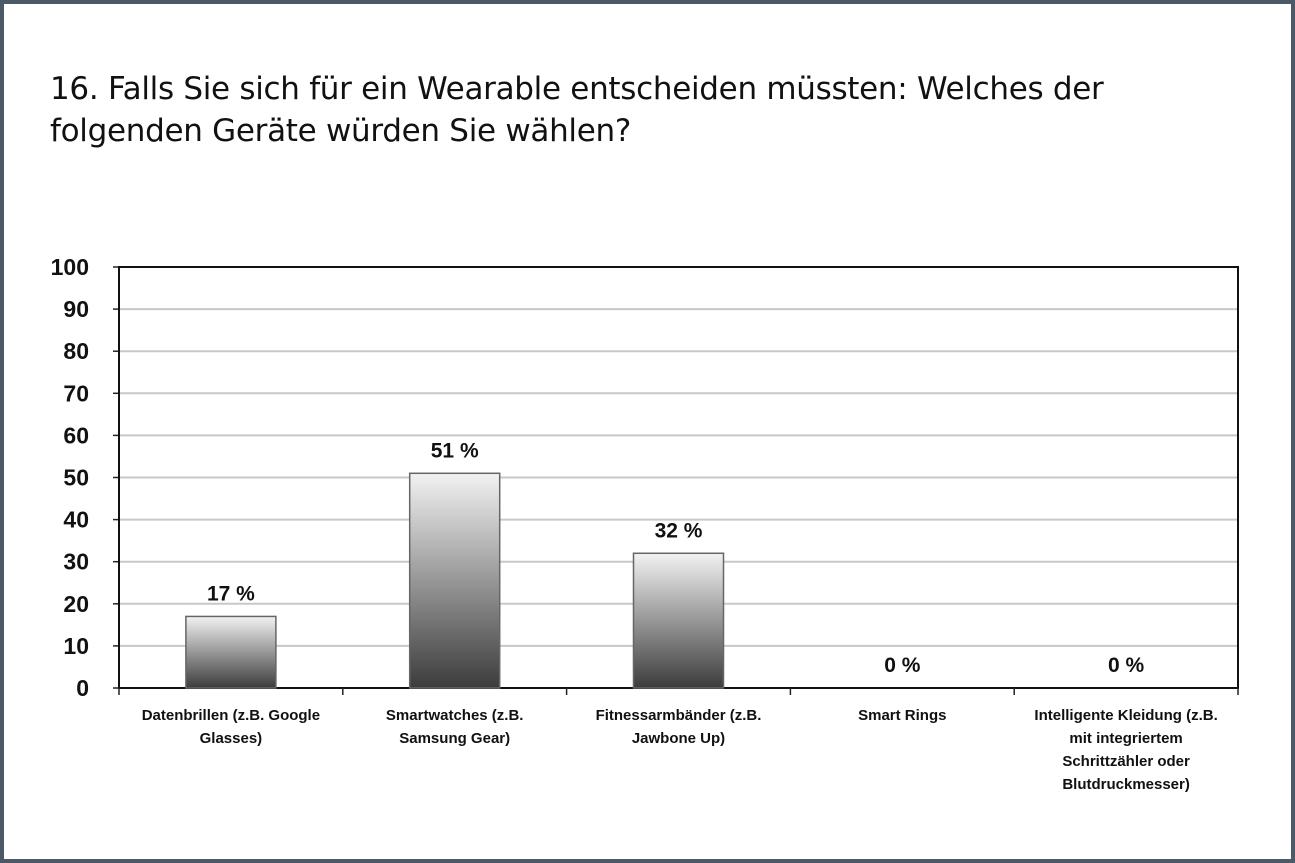  Describe the element at coordinates (678, 738) in the screenshot. I see `x-category-label: Jawbone Up)` at that location.